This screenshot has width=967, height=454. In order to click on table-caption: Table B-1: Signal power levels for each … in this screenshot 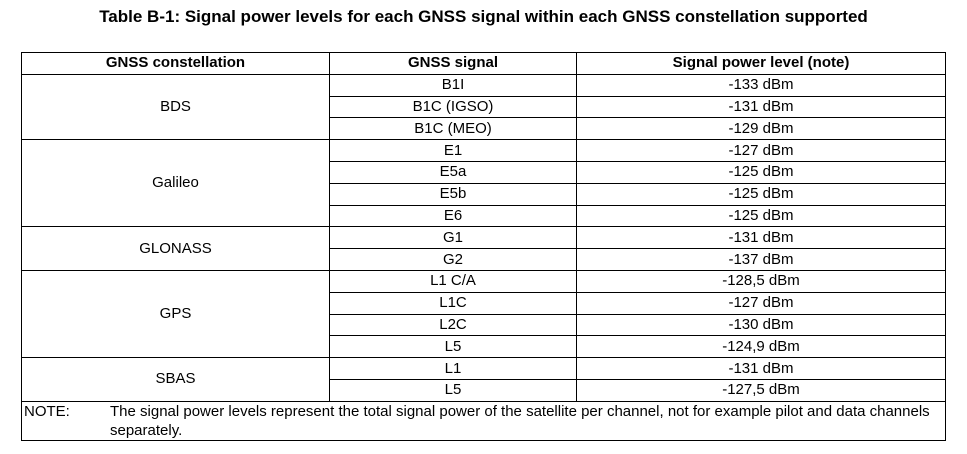, I will do `click(483, 16)`.